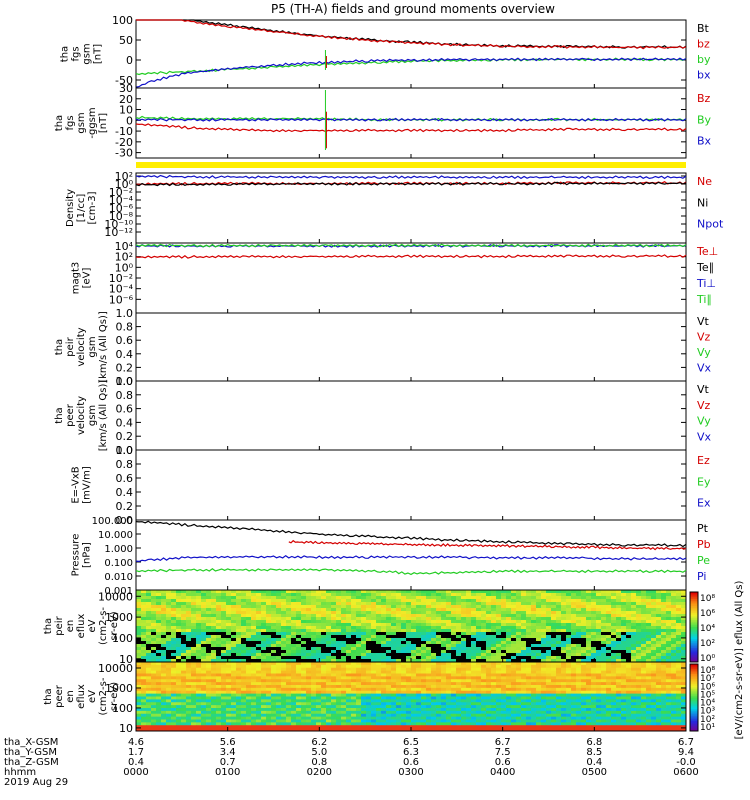  What do you see at coordinates (125, 520) in the screenshot?
I see `y-tick-label: 0.0` at bounding box center [125, 520].